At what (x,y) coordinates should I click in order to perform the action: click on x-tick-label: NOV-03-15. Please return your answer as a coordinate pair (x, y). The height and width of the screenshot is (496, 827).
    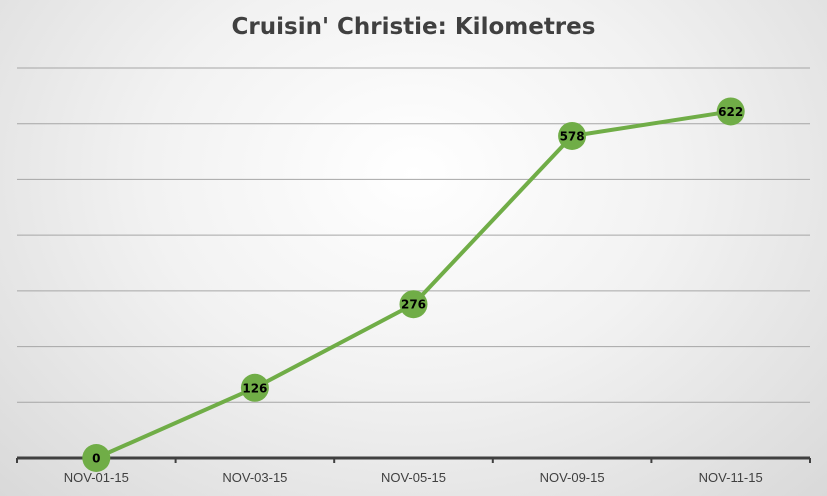
    Looking at the image, I should click on (254, 477).